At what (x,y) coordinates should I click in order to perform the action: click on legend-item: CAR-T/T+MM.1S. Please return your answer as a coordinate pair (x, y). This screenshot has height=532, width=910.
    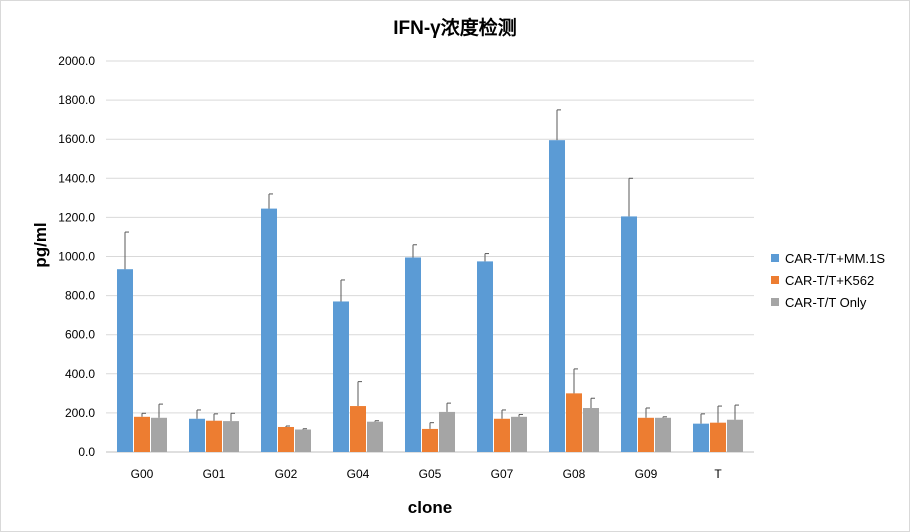
    Looking at the image, I should click on (828, 258).